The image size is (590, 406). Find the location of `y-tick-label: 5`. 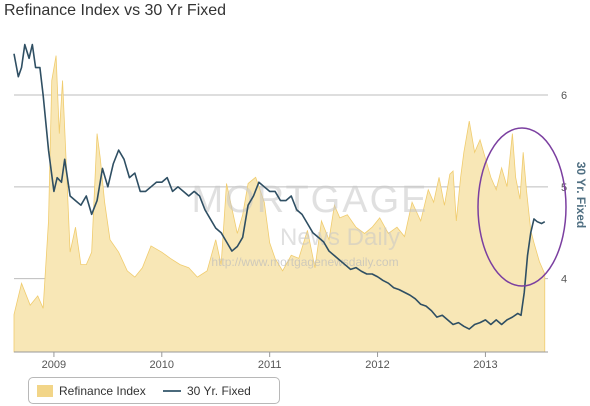

y-tick-label: 5 is located at coordinates (564, 188).